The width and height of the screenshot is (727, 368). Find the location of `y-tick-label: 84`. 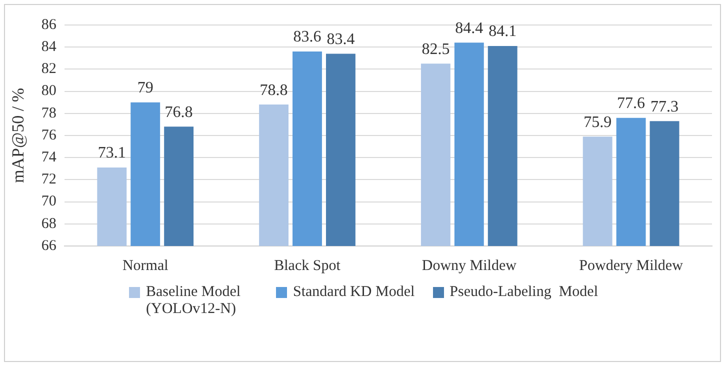

y-tick-label: 84 is located at coordinates (49, 47).